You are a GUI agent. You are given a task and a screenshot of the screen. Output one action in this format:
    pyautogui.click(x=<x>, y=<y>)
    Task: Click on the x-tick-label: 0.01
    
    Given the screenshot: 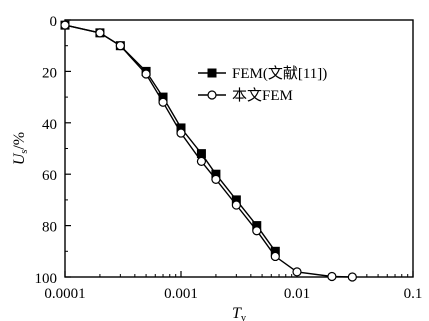 What is the action you would take?
    pyautogui.click(x=297, y=294)
    